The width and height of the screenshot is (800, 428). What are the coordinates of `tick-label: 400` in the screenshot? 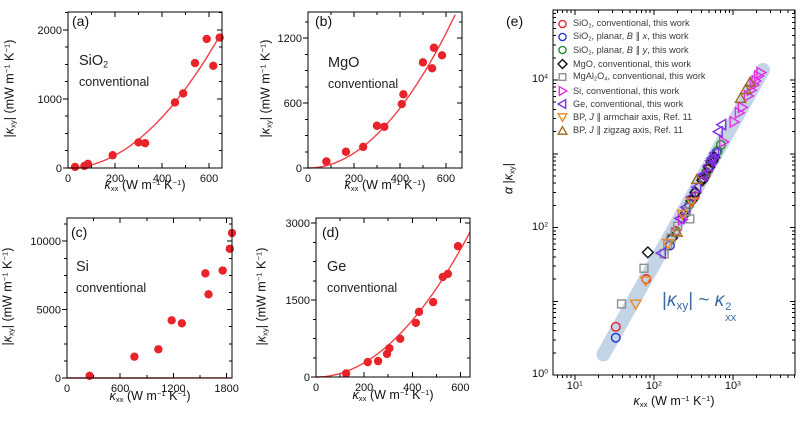 It's located at (162, 179).